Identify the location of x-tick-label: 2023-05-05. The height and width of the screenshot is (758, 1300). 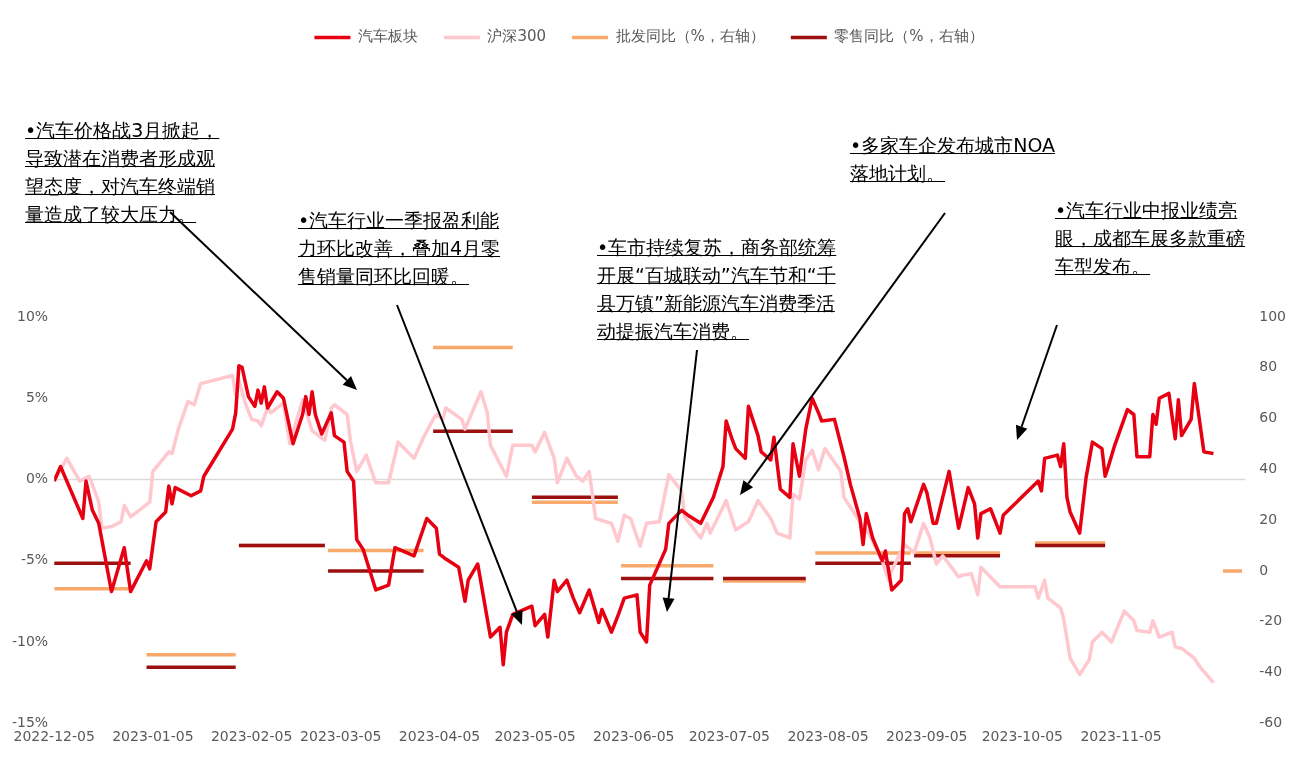
(535, 736).